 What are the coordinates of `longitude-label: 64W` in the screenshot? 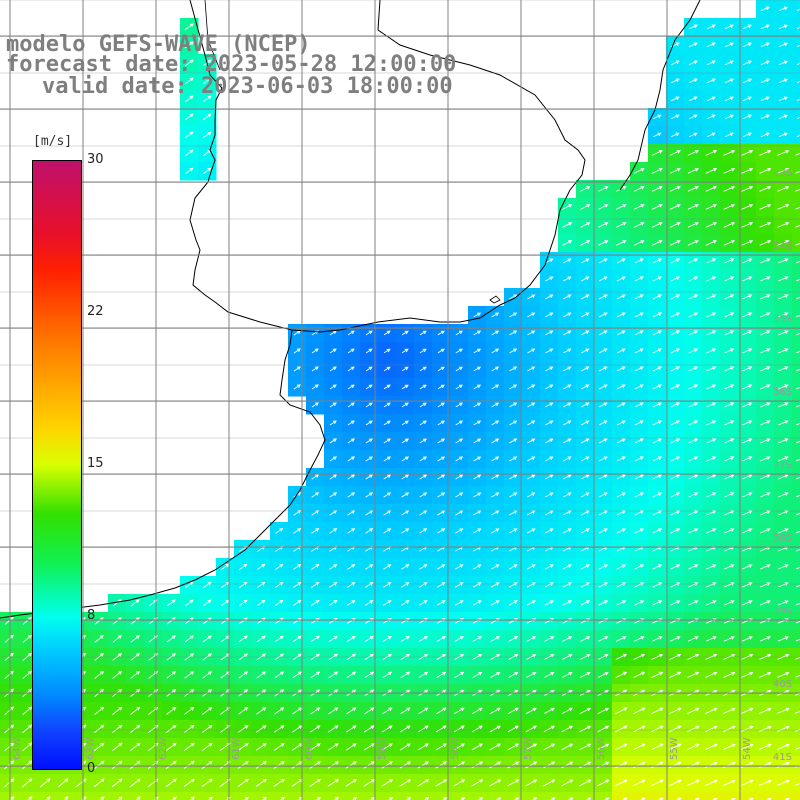 It's located at (17, 748).